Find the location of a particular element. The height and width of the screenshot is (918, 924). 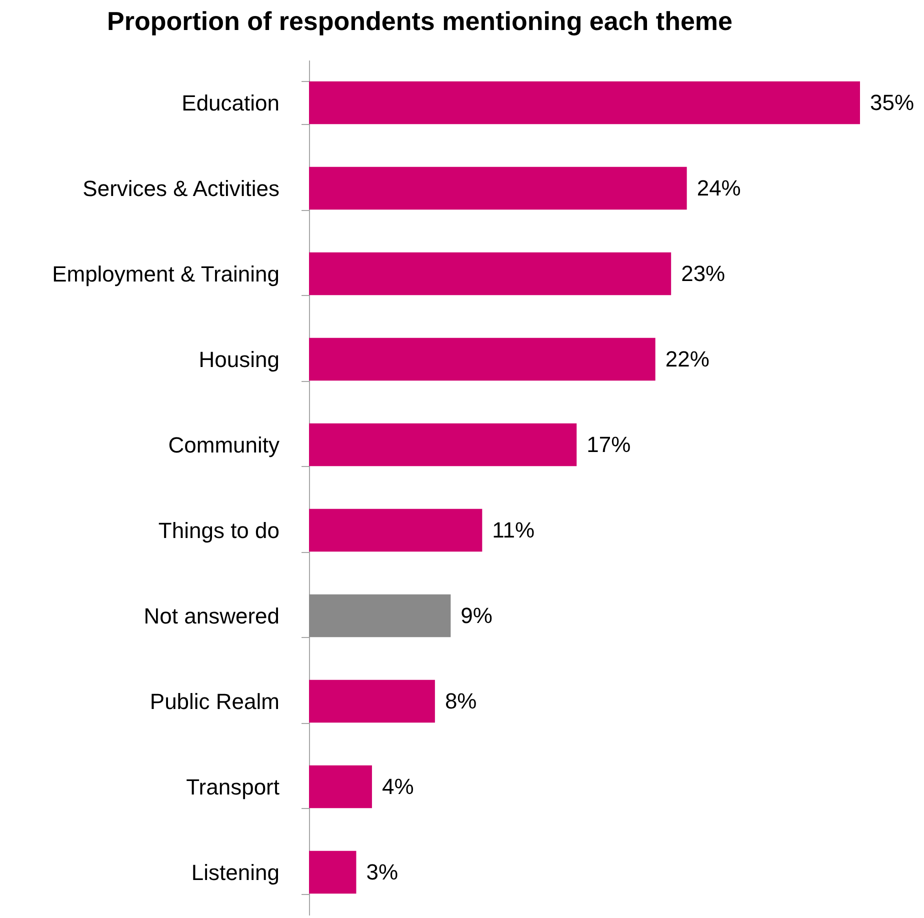

y-tick-label: Public Realm is located at coordinates (215, 701).